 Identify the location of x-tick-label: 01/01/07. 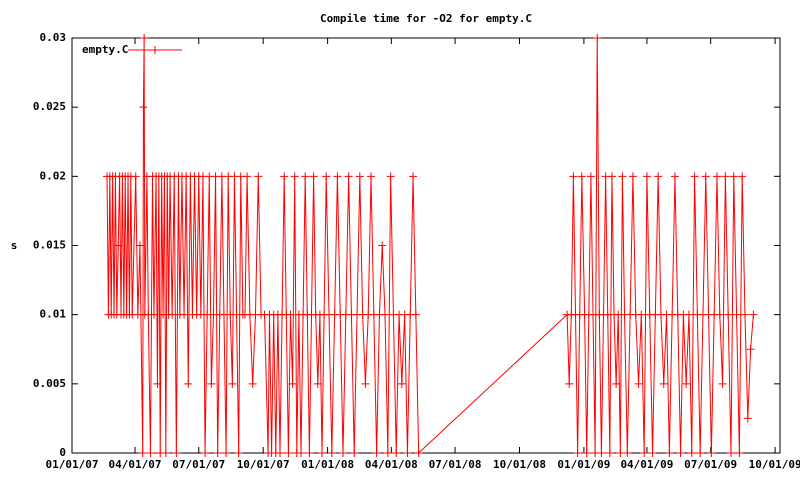
(72, 464).